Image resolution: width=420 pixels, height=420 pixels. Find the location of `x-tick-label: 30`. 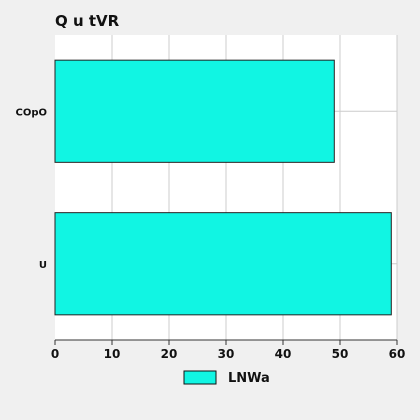

x-tick-label: 30 is located at coordinates (226, 354).